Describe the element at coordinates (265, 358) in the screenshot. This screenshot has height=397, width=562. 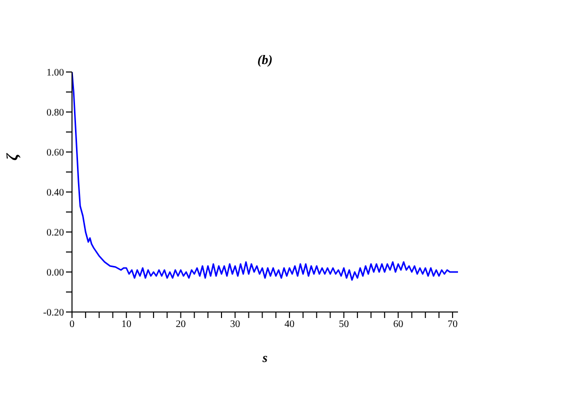
I see `x-axis-title: s` at that location.